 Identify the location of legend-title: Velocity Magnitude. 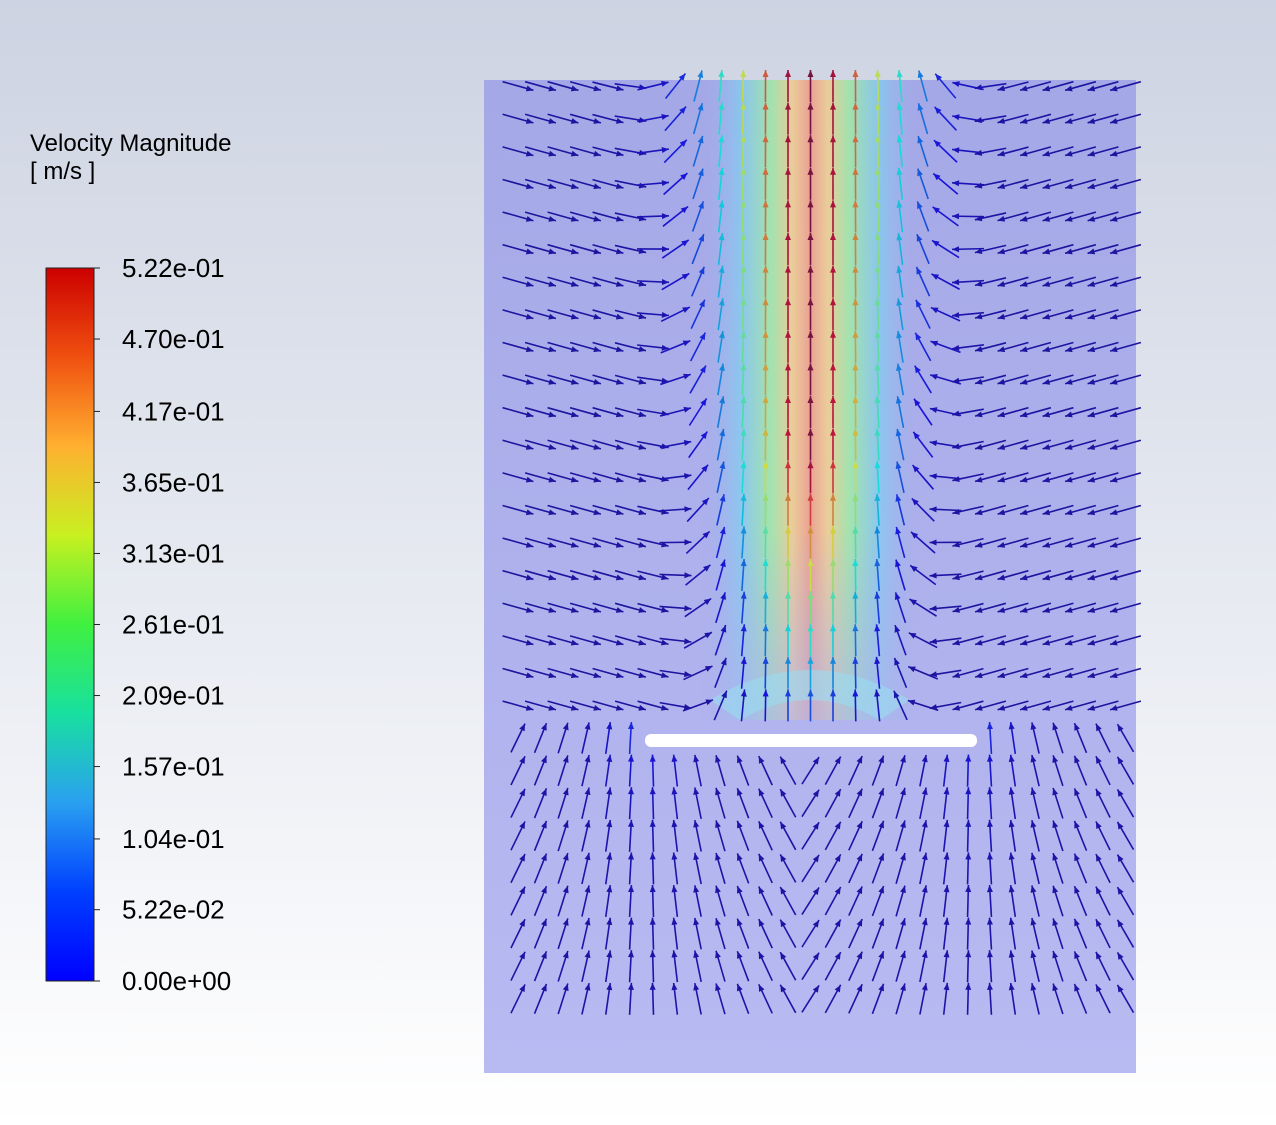
(130, 143).